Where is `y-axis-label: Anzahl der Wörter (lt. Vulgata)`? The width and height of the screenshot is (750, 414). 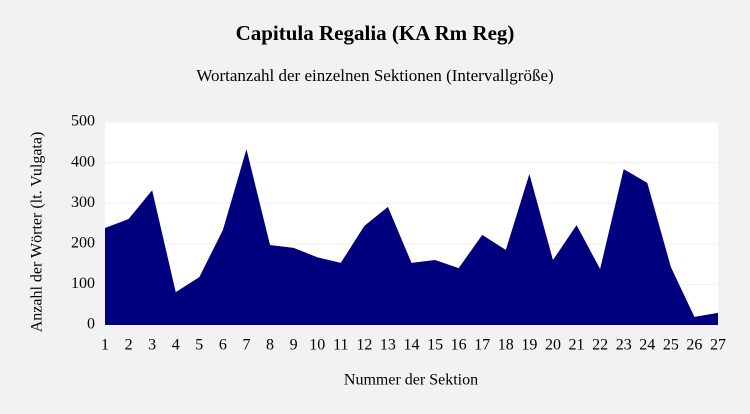
y-axis-label: Anzahl der Wörter (lt. Vulgata) is located at coordinates (37, 232).